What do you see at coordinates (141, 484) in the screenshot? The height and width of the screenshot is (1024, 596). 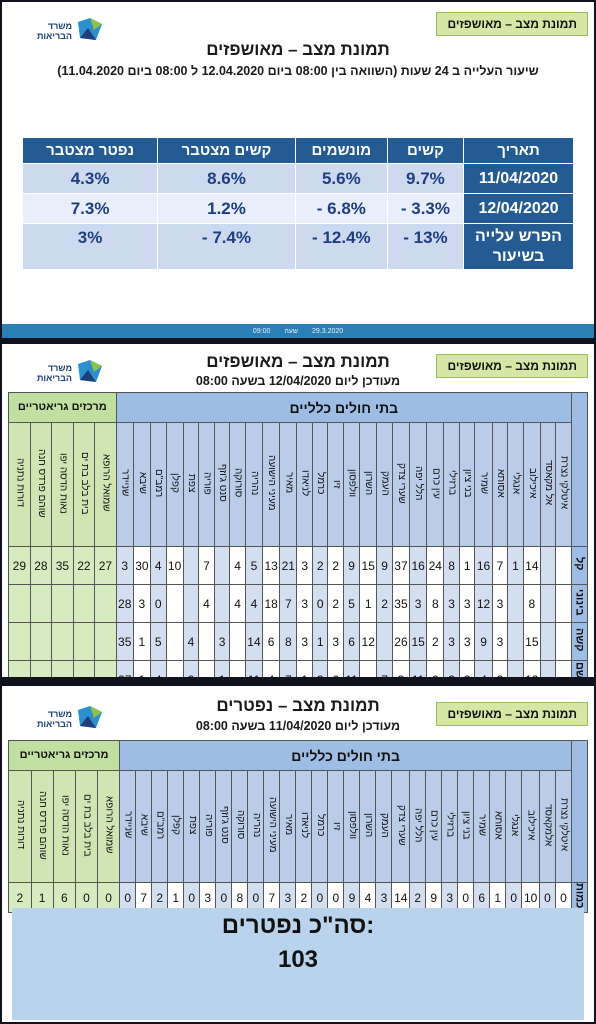 I see `hospital-name-header: שיבא` at bounding box center [141, 484].